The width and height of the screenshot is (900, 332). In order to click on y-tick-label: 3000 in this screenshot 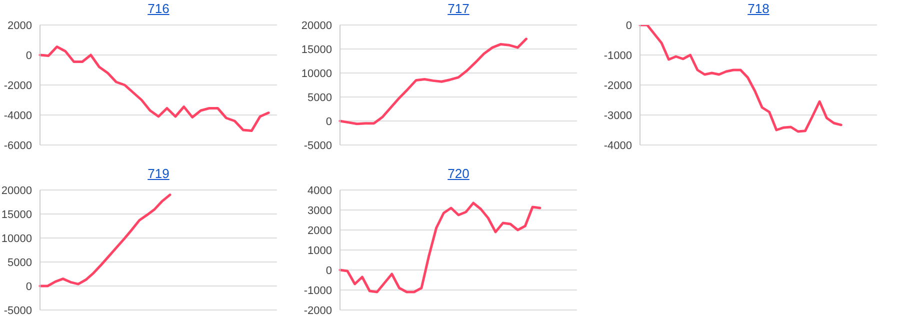, I will do `click(320, 210)`.